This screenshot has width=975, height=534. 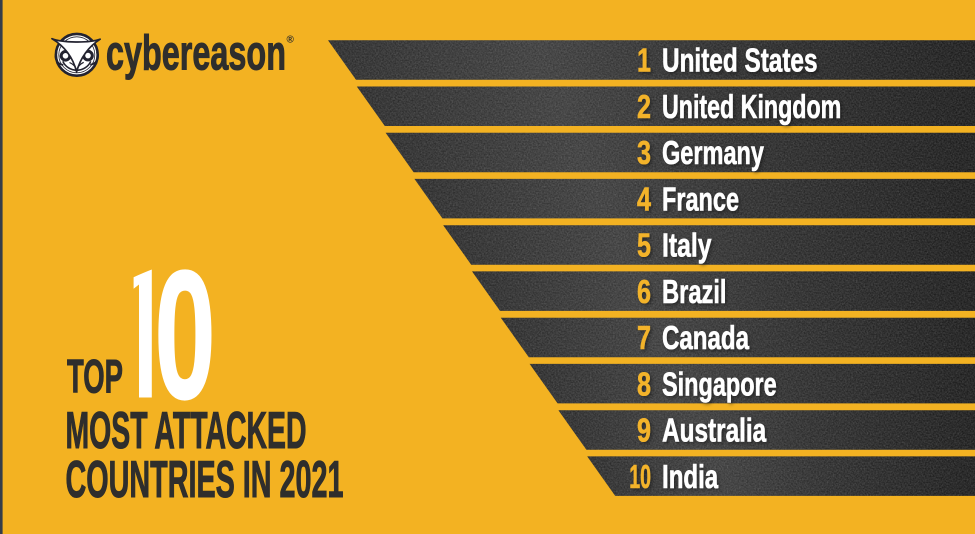 What do you see at coordinates (687, 246) in the screenshot?
I see `svg-text: Italy` at bounding box center [687, 246].